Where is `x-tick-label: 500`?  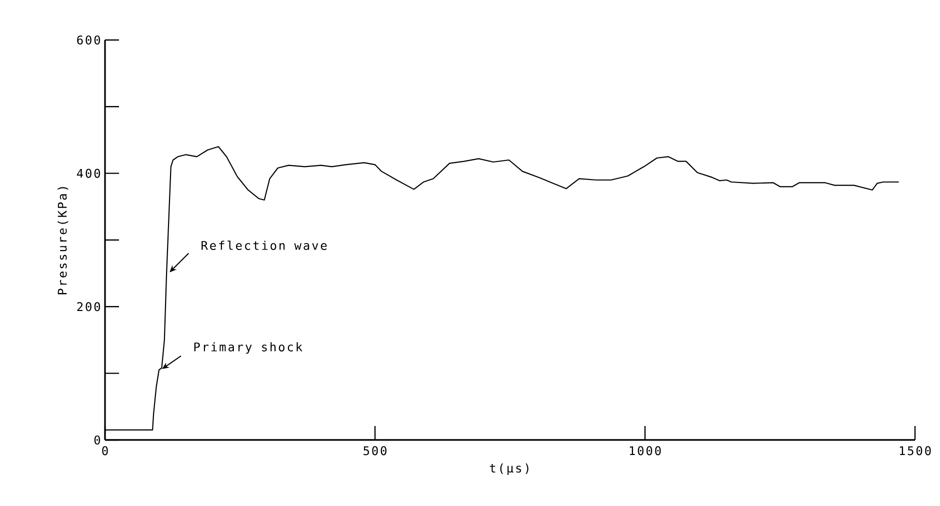 x-tick-label: 500 is located at coordinates (375, 451).